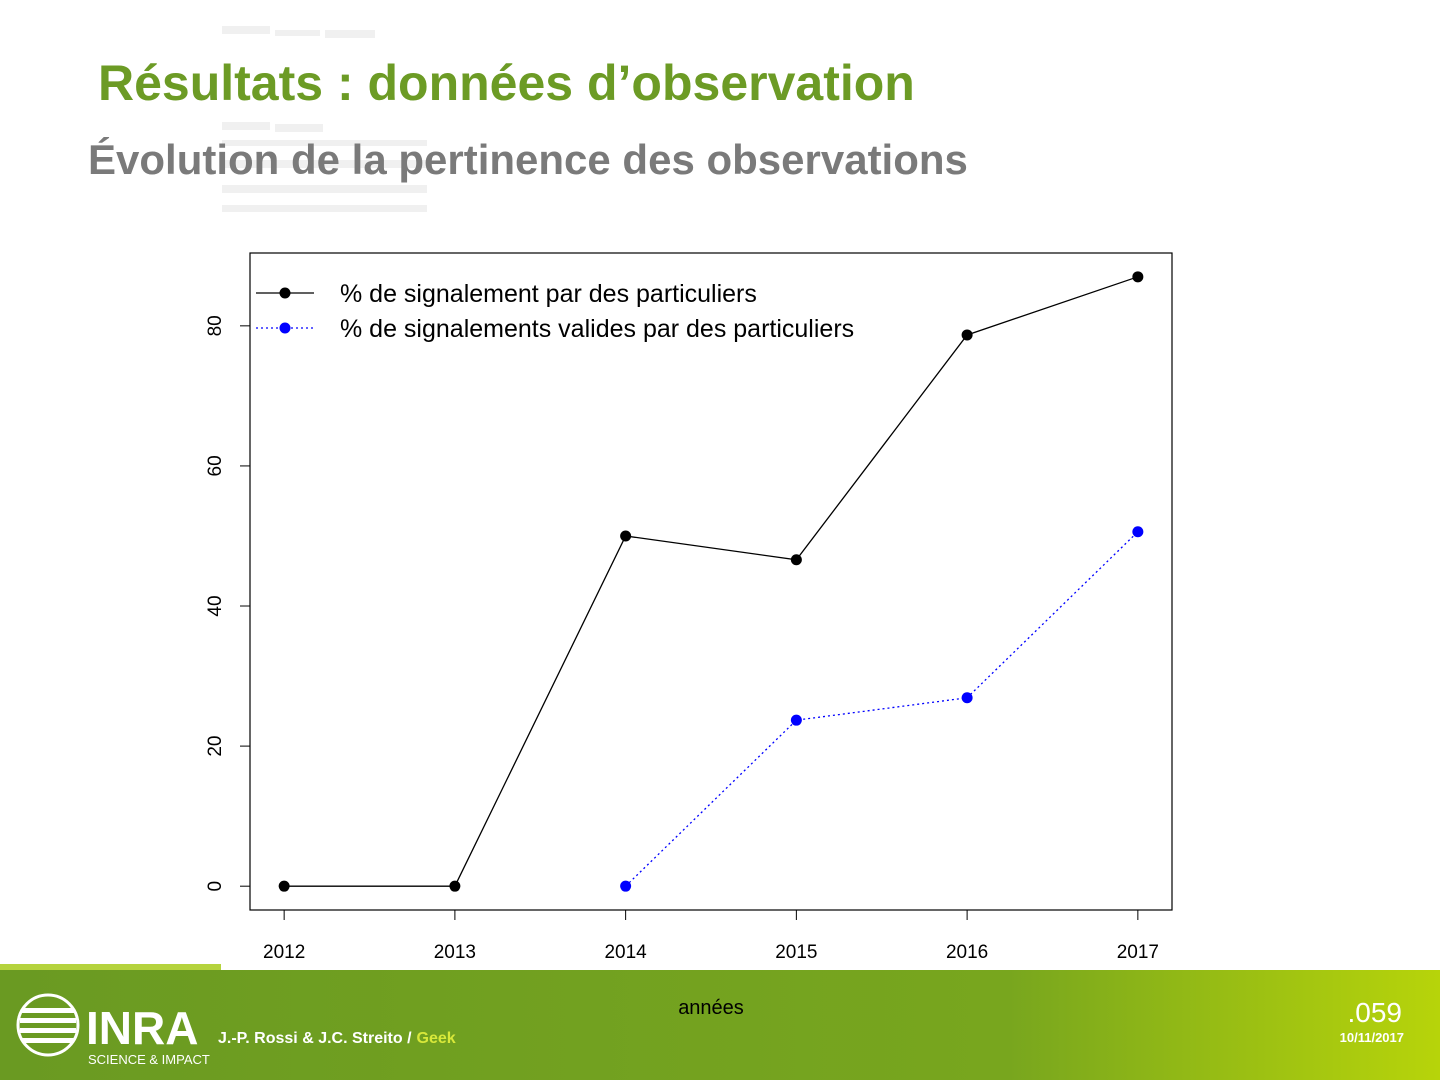 The image size is (1440, 1085). I want to click on footer-authors: J.-P. Rossi & J.C. Streito /, so click(315, 1038).